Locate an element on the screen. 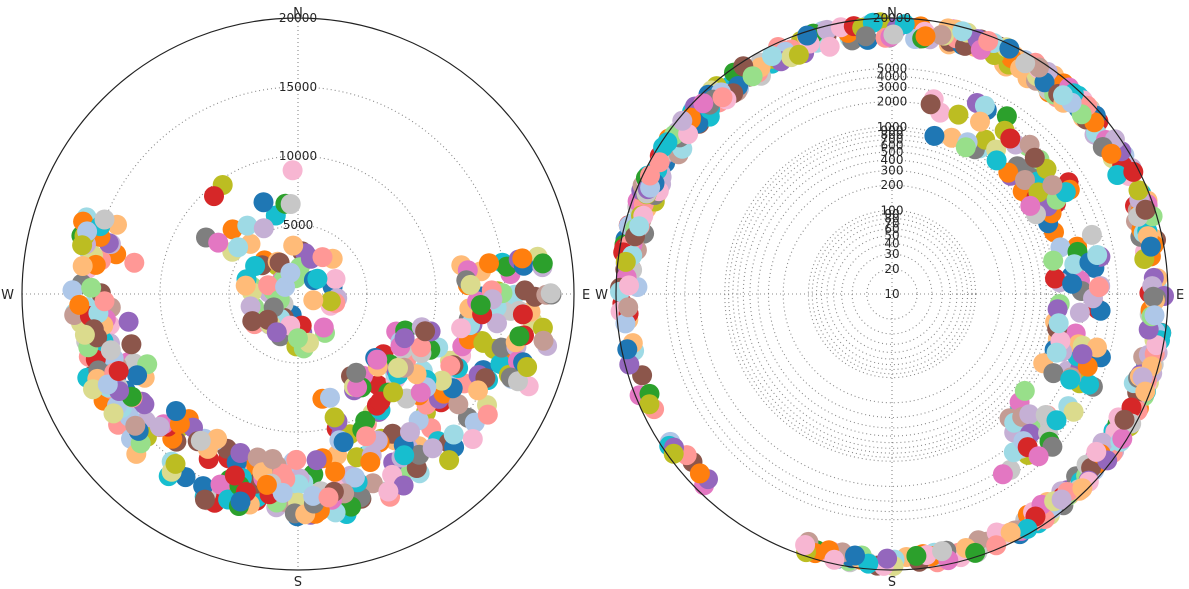  radial-tick-label: 10 is located at coordinates (891, 294).